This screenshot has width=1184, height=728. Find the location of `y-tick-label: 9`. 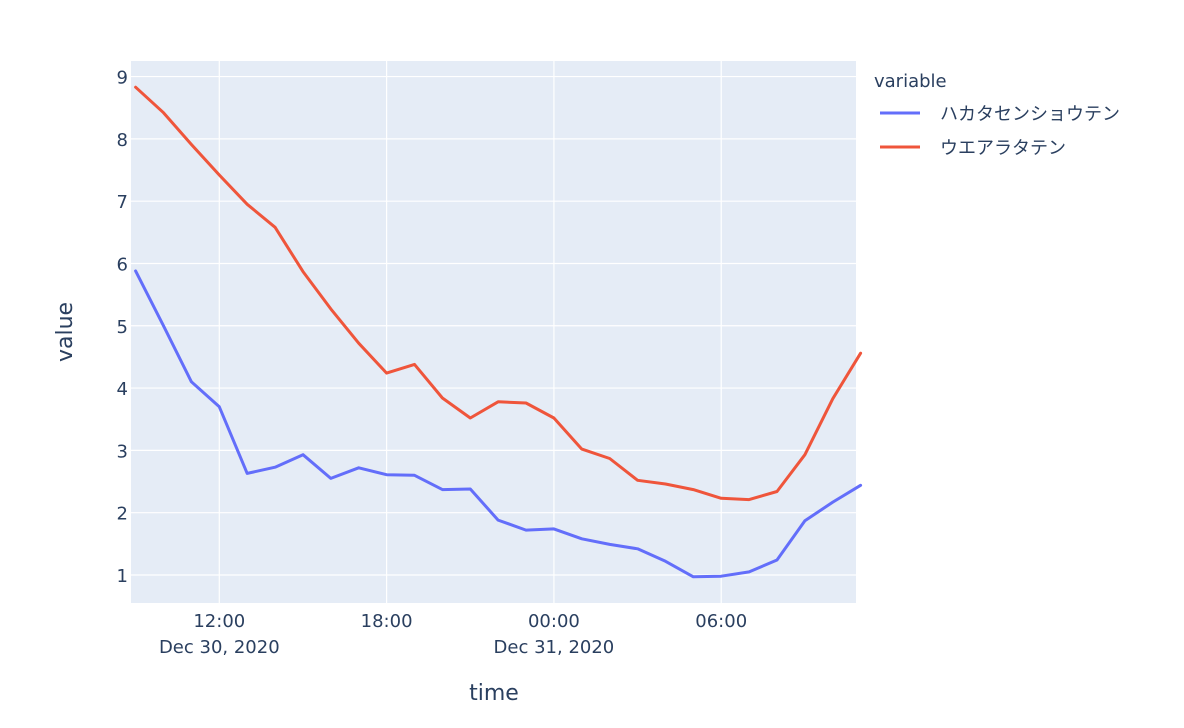

y-tick-label: 9 is located at coordinates (122, 78).